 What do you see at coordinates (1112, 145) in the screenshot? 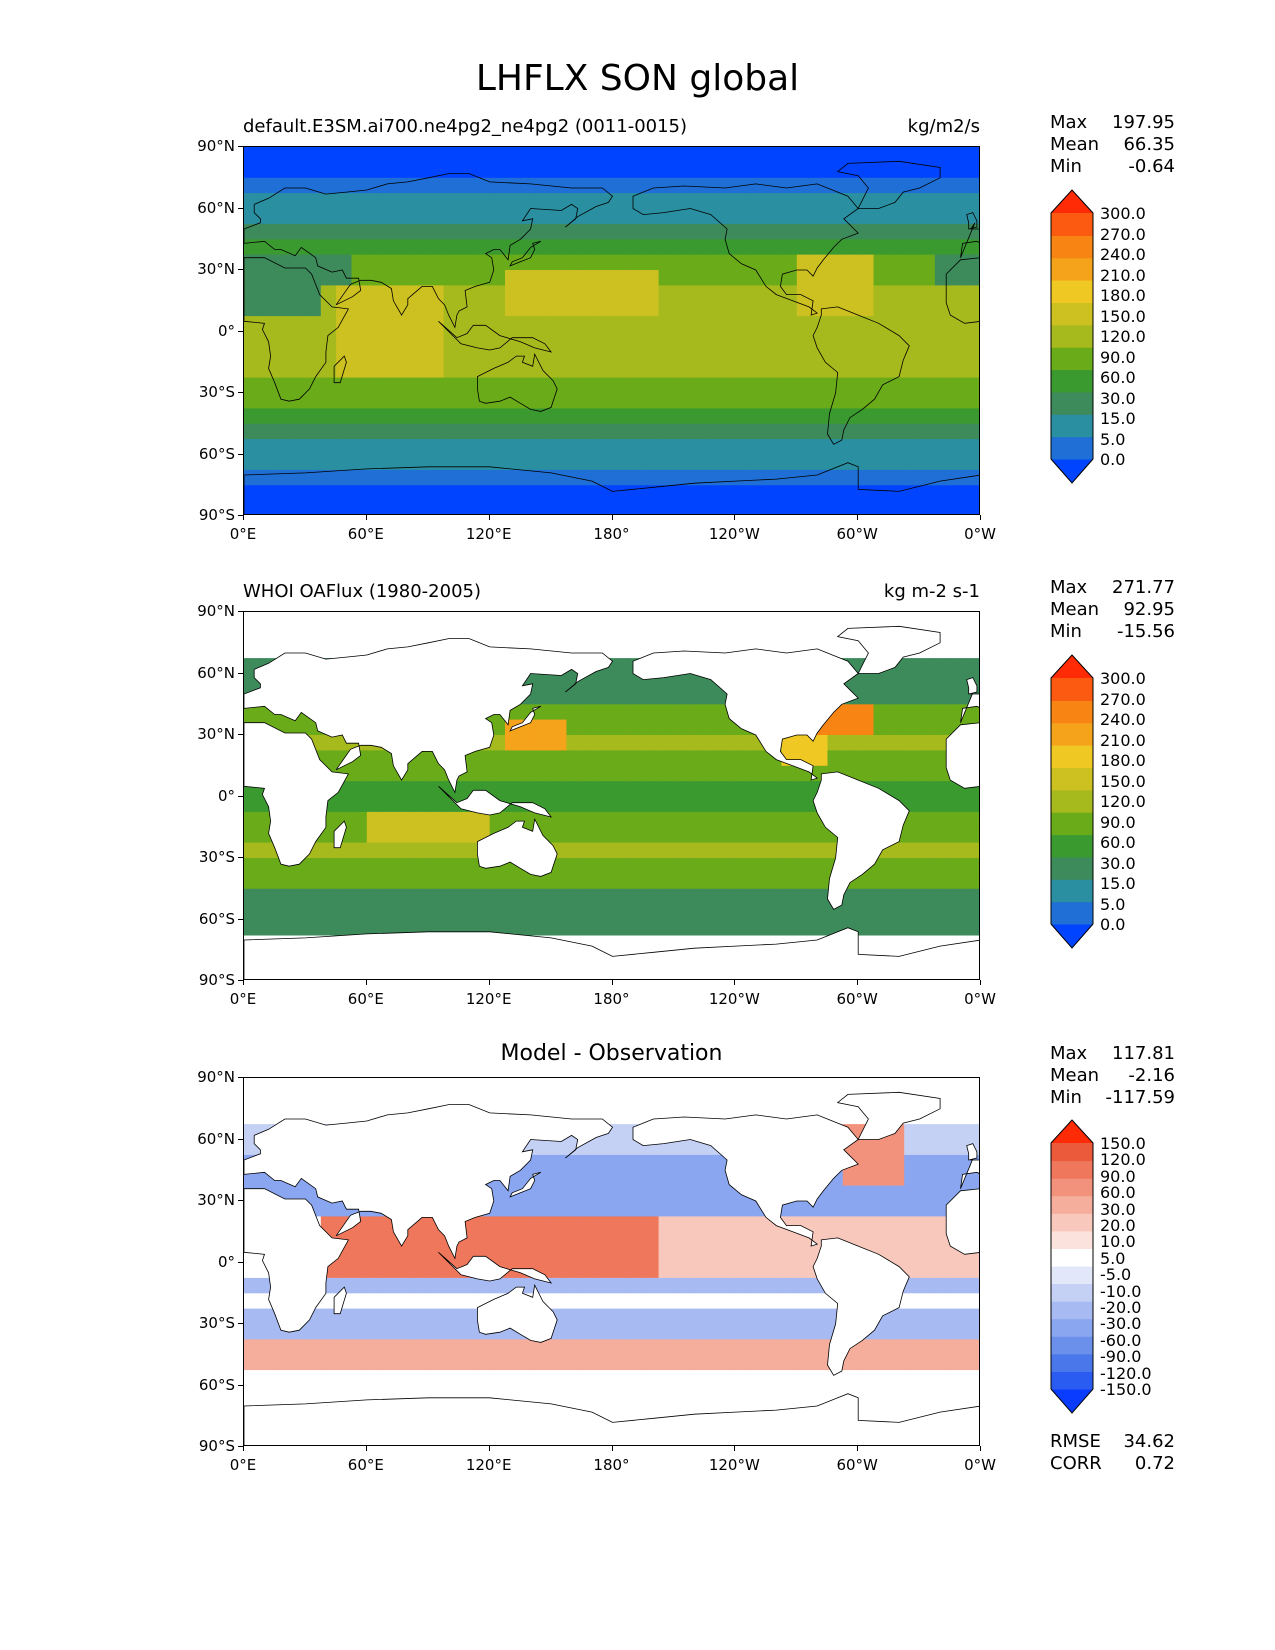
I see `panel-stats: Max 197.95 Mean 66.35 Min -0.64` at bounding box center [1112, 145].